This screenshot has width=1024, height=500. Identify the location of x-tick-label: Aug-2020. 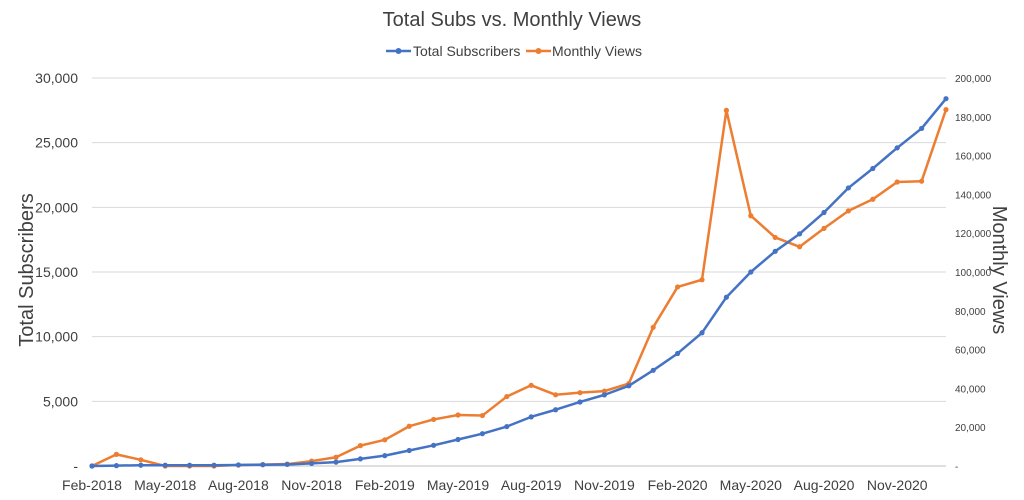
(824, 485).